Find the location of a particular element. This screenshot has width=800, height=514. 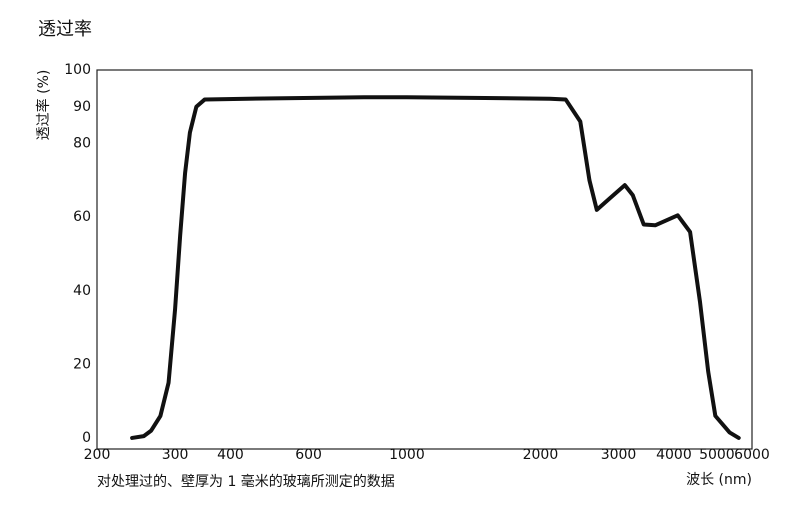

y-tick-label: 60 is located at coordinates (82, 217).